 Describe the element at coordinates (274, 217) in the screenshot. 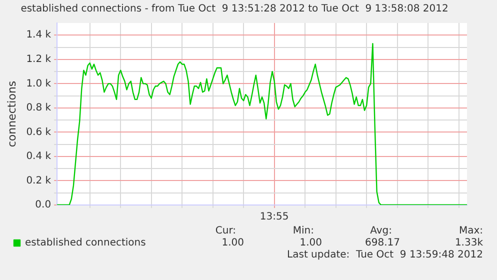

I see `x-tick-label: 13:55` at that location.